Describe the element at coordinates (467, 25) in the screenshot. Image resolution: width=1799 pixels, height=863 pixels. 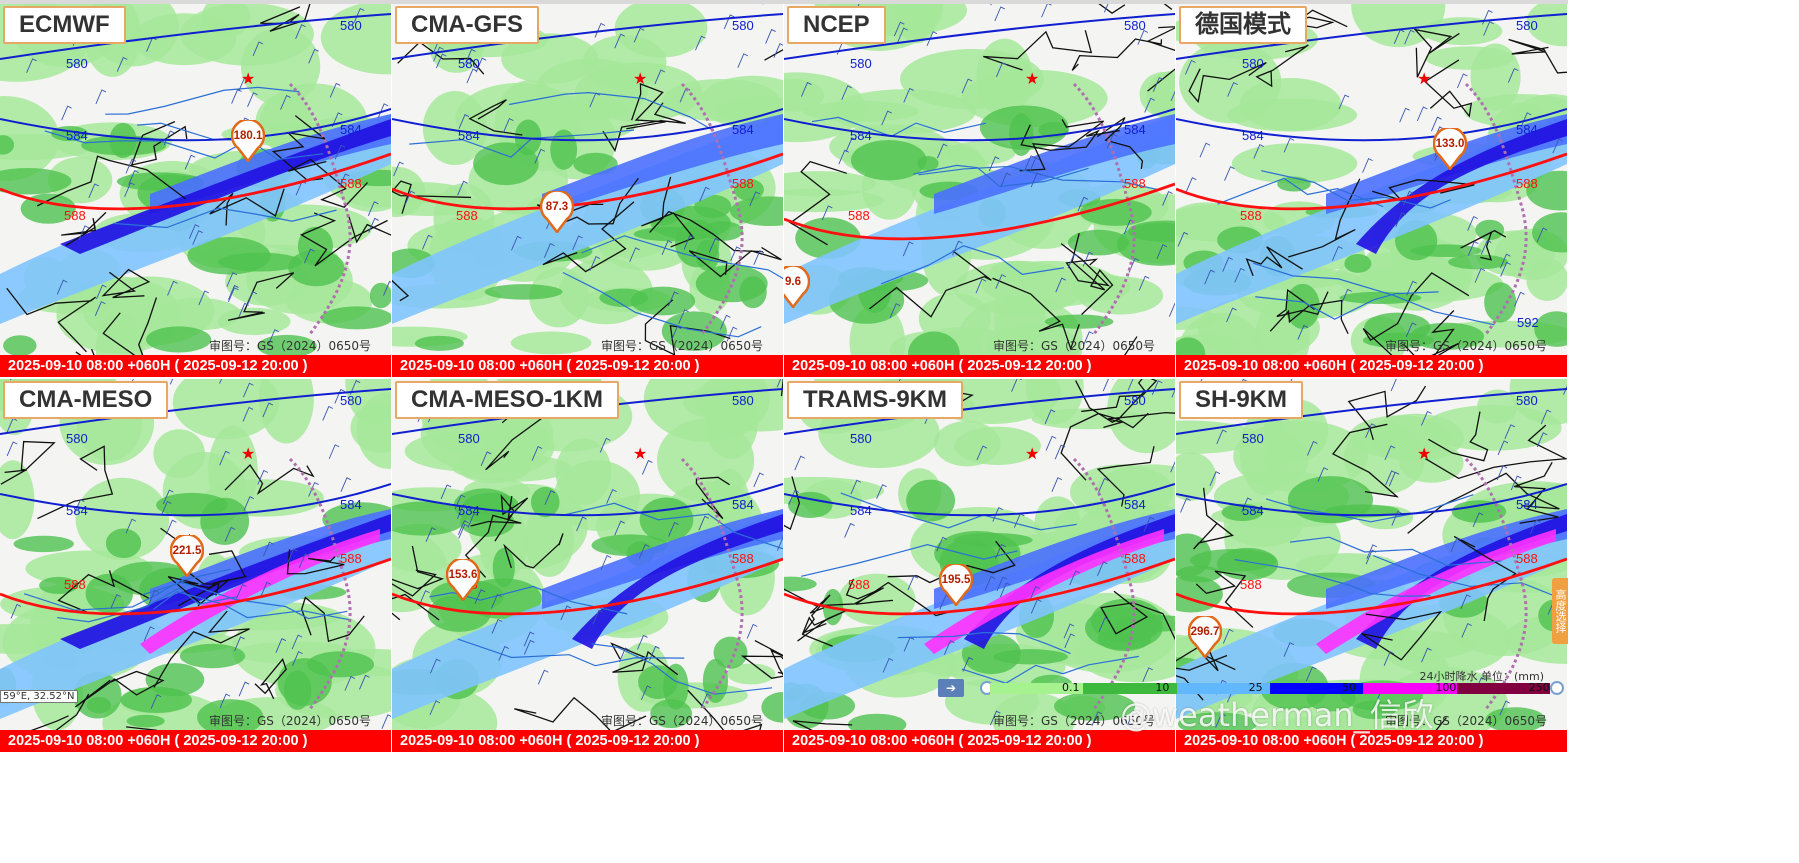
I see `model-name-label: CMA-GFS` at that location.